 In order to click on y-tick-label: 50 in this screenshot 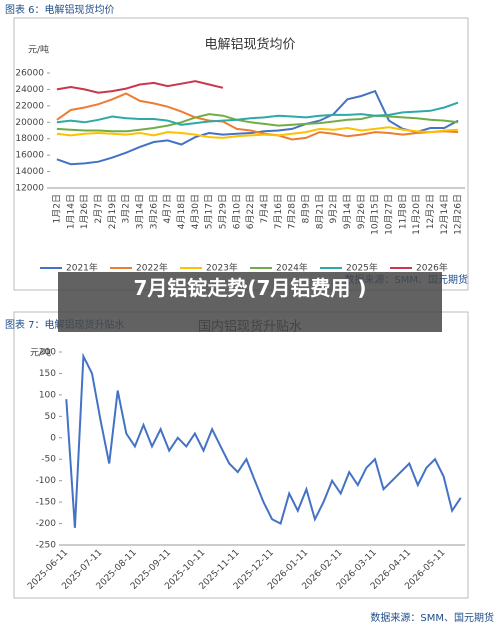, I will do `click(51, 417)`.